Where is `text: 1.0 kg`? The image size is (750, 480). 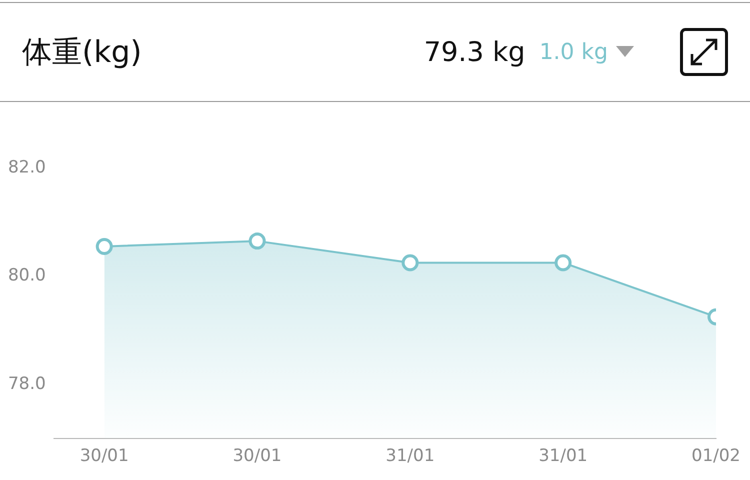
text: 1.0 kg is located at coordinates (573, 52).